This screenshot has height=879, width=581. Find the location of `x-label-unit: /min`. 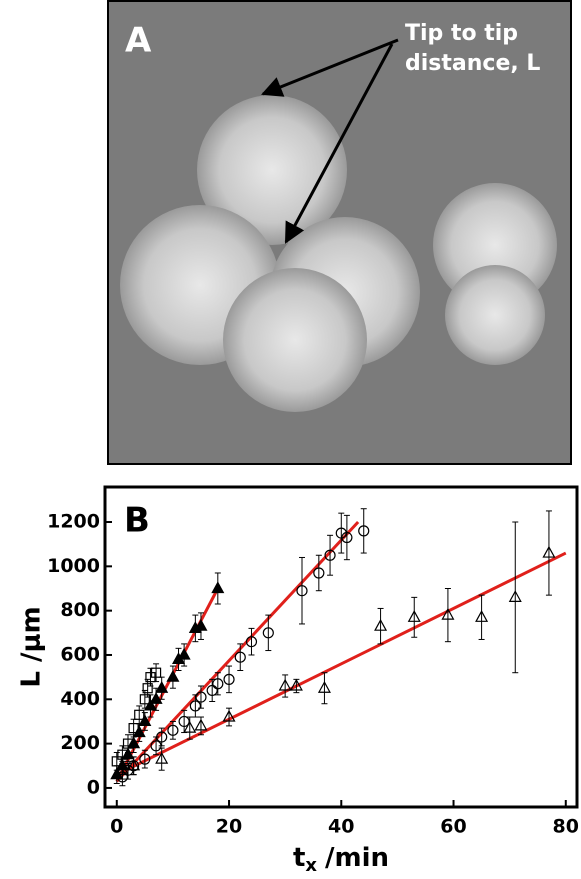

x-label-unit: /min is located at coordinates (357, 858).